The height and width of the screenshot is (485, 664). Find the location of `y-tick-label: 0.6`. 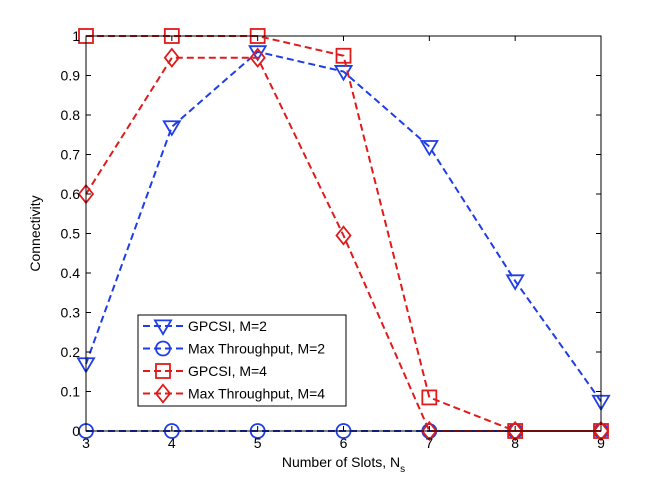

y-tick-label: 0.6 is located at coordinates (71, 194).